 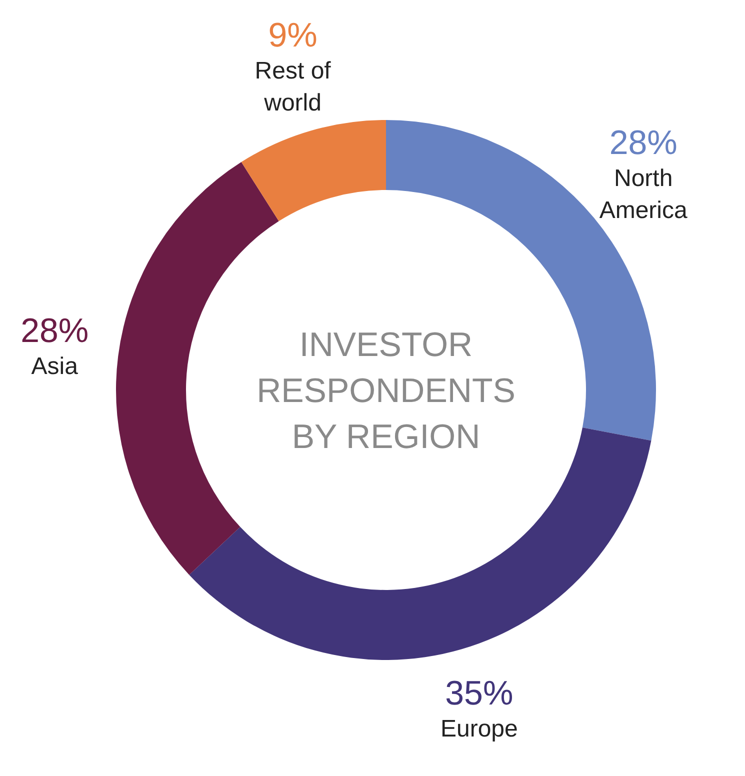 What do you see at coordinates (313, 171) in the screenshot?
I see `donut-slice` at bounding box center [313, 171].